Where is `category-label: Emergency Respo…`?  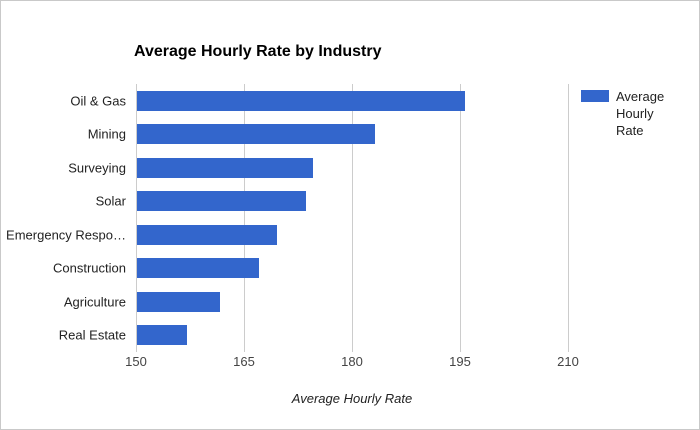
category-label: Emergency Respo… is located at coordinates (66, 235).